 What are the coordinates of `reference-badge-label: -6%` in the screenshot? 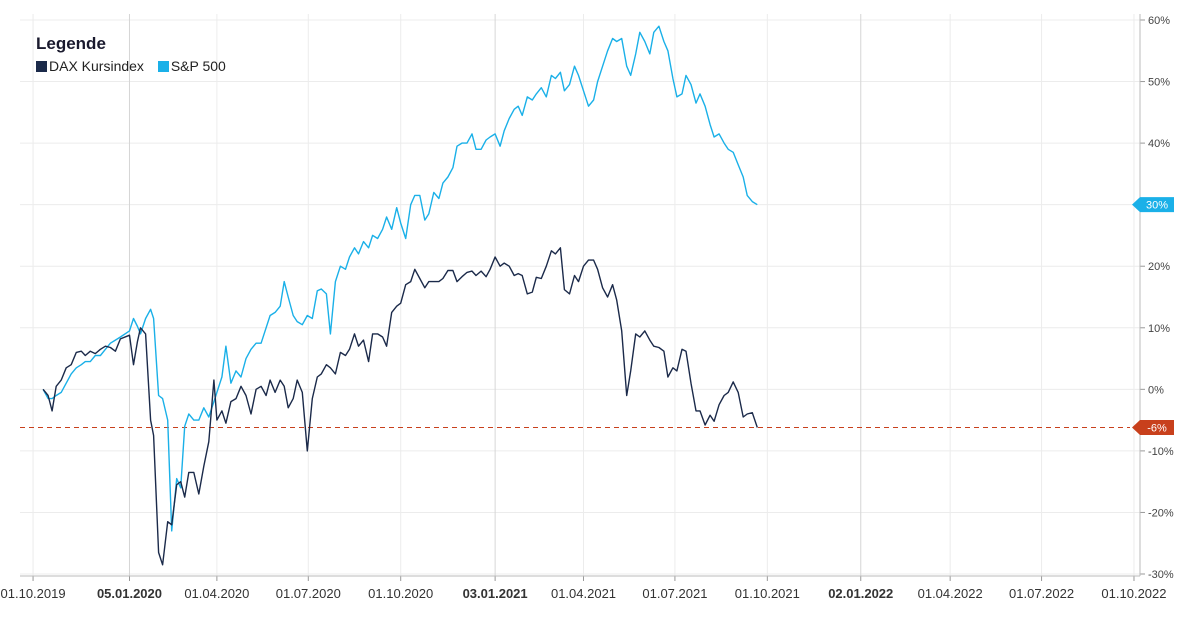 It's located at (1157, 428).